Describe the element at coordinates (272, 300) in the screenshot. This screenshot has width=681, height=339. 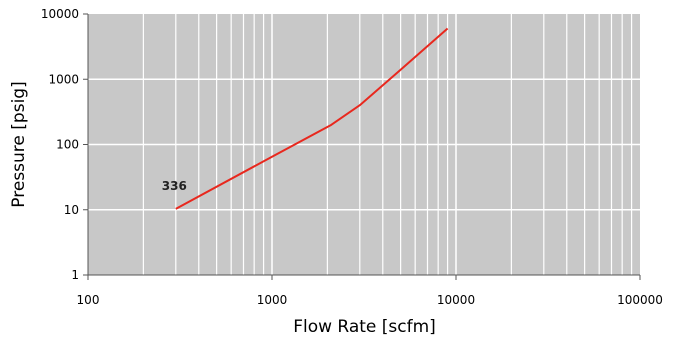
I see `x-tick-label: 1000` at that location.